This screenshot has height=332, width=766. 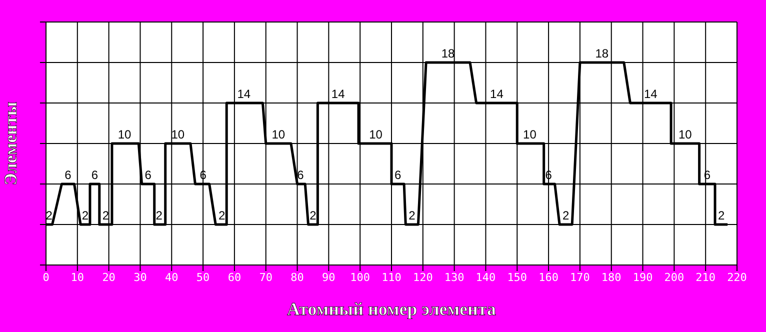 I want to click on x-tick-label: 100, so click(x=360, y=277).